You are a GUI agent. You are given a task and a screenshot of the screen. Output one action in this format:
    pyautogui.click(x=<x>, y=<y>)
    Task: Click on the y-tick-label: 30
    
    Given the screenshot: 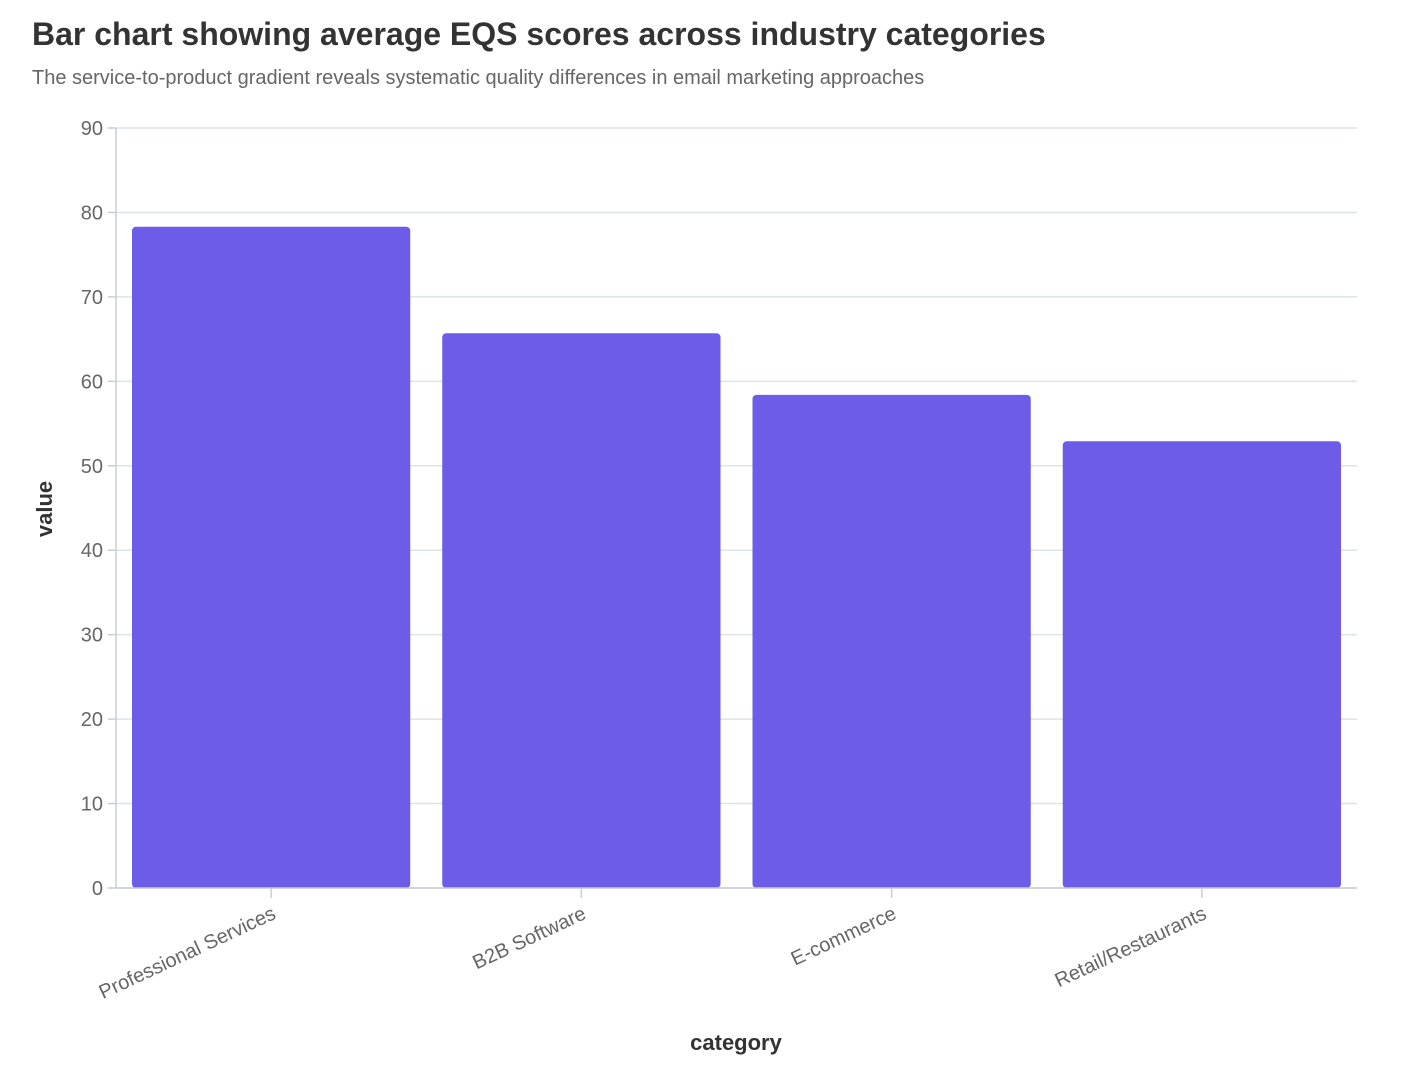 What is the action you would take?
    pyautogui.click(x=92, y=636)
    